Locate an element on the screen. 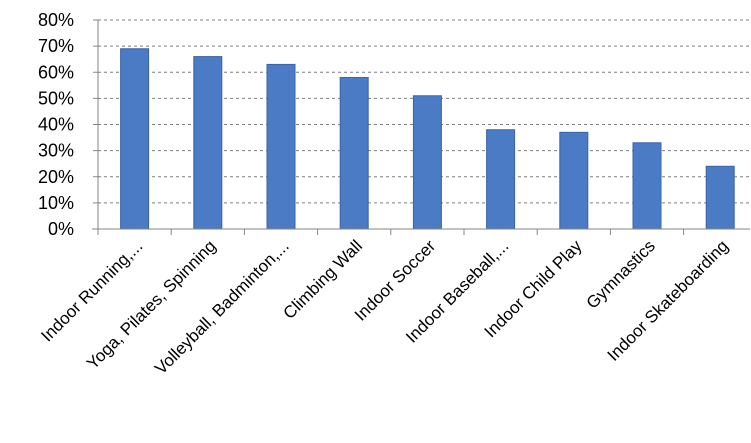  y-tick-label: 80% is located at coordinates (56, 20).